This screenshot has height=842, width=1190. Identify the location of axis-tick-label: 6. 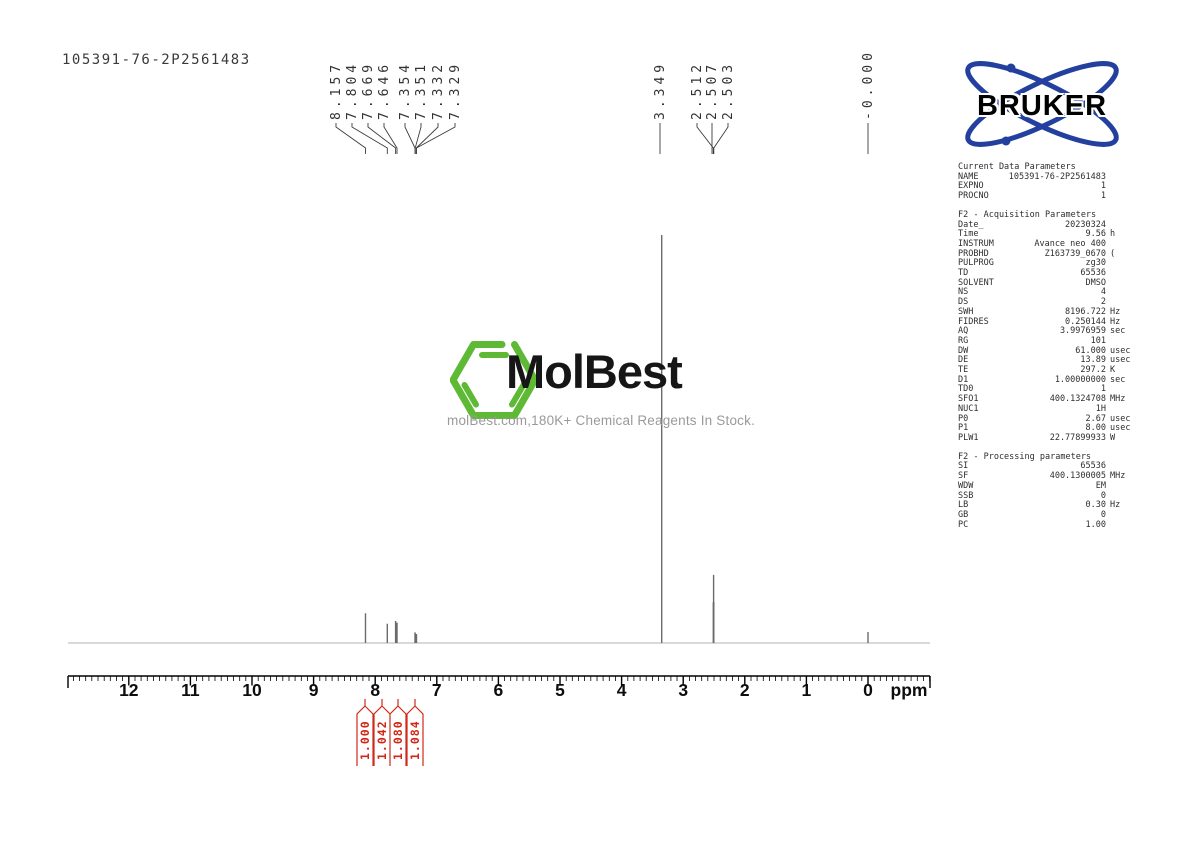
(498, 690).